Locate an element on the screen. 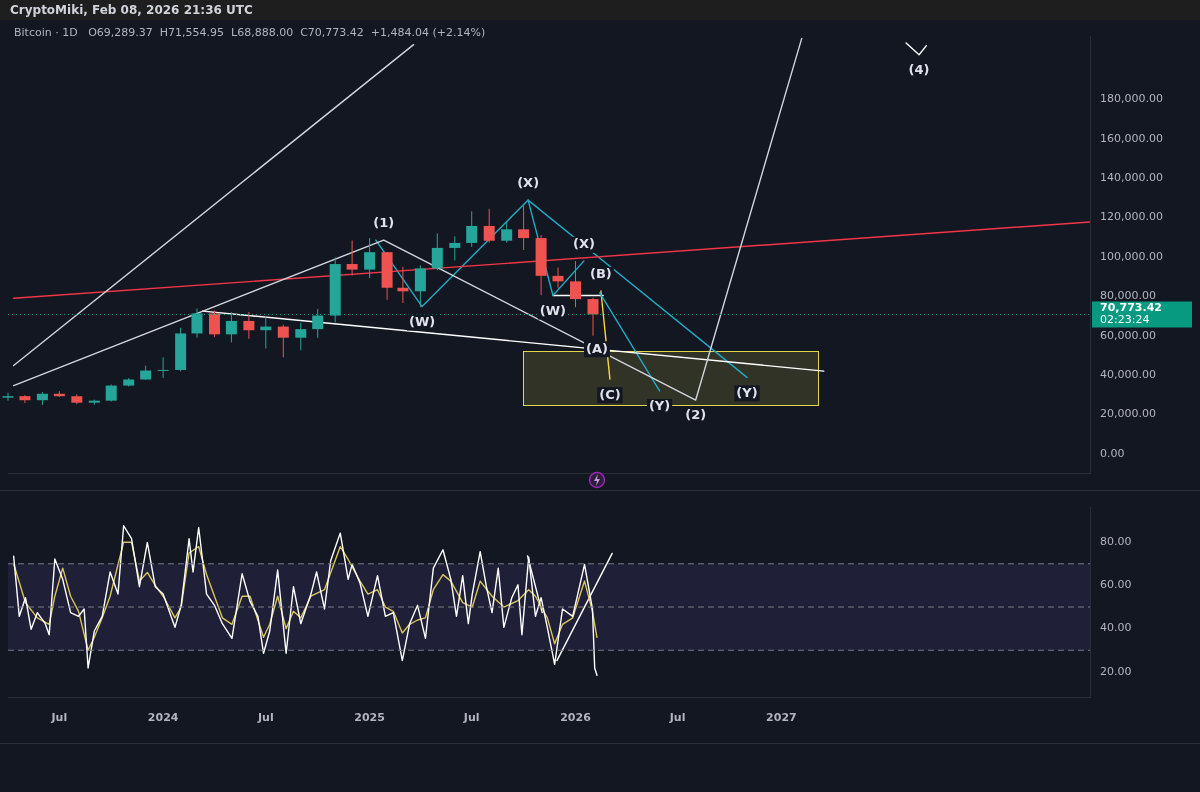 The height and width of the screenshot is (792, 1200). y-tick-label: 120,000.00 is located at coordinates (1131, 217).